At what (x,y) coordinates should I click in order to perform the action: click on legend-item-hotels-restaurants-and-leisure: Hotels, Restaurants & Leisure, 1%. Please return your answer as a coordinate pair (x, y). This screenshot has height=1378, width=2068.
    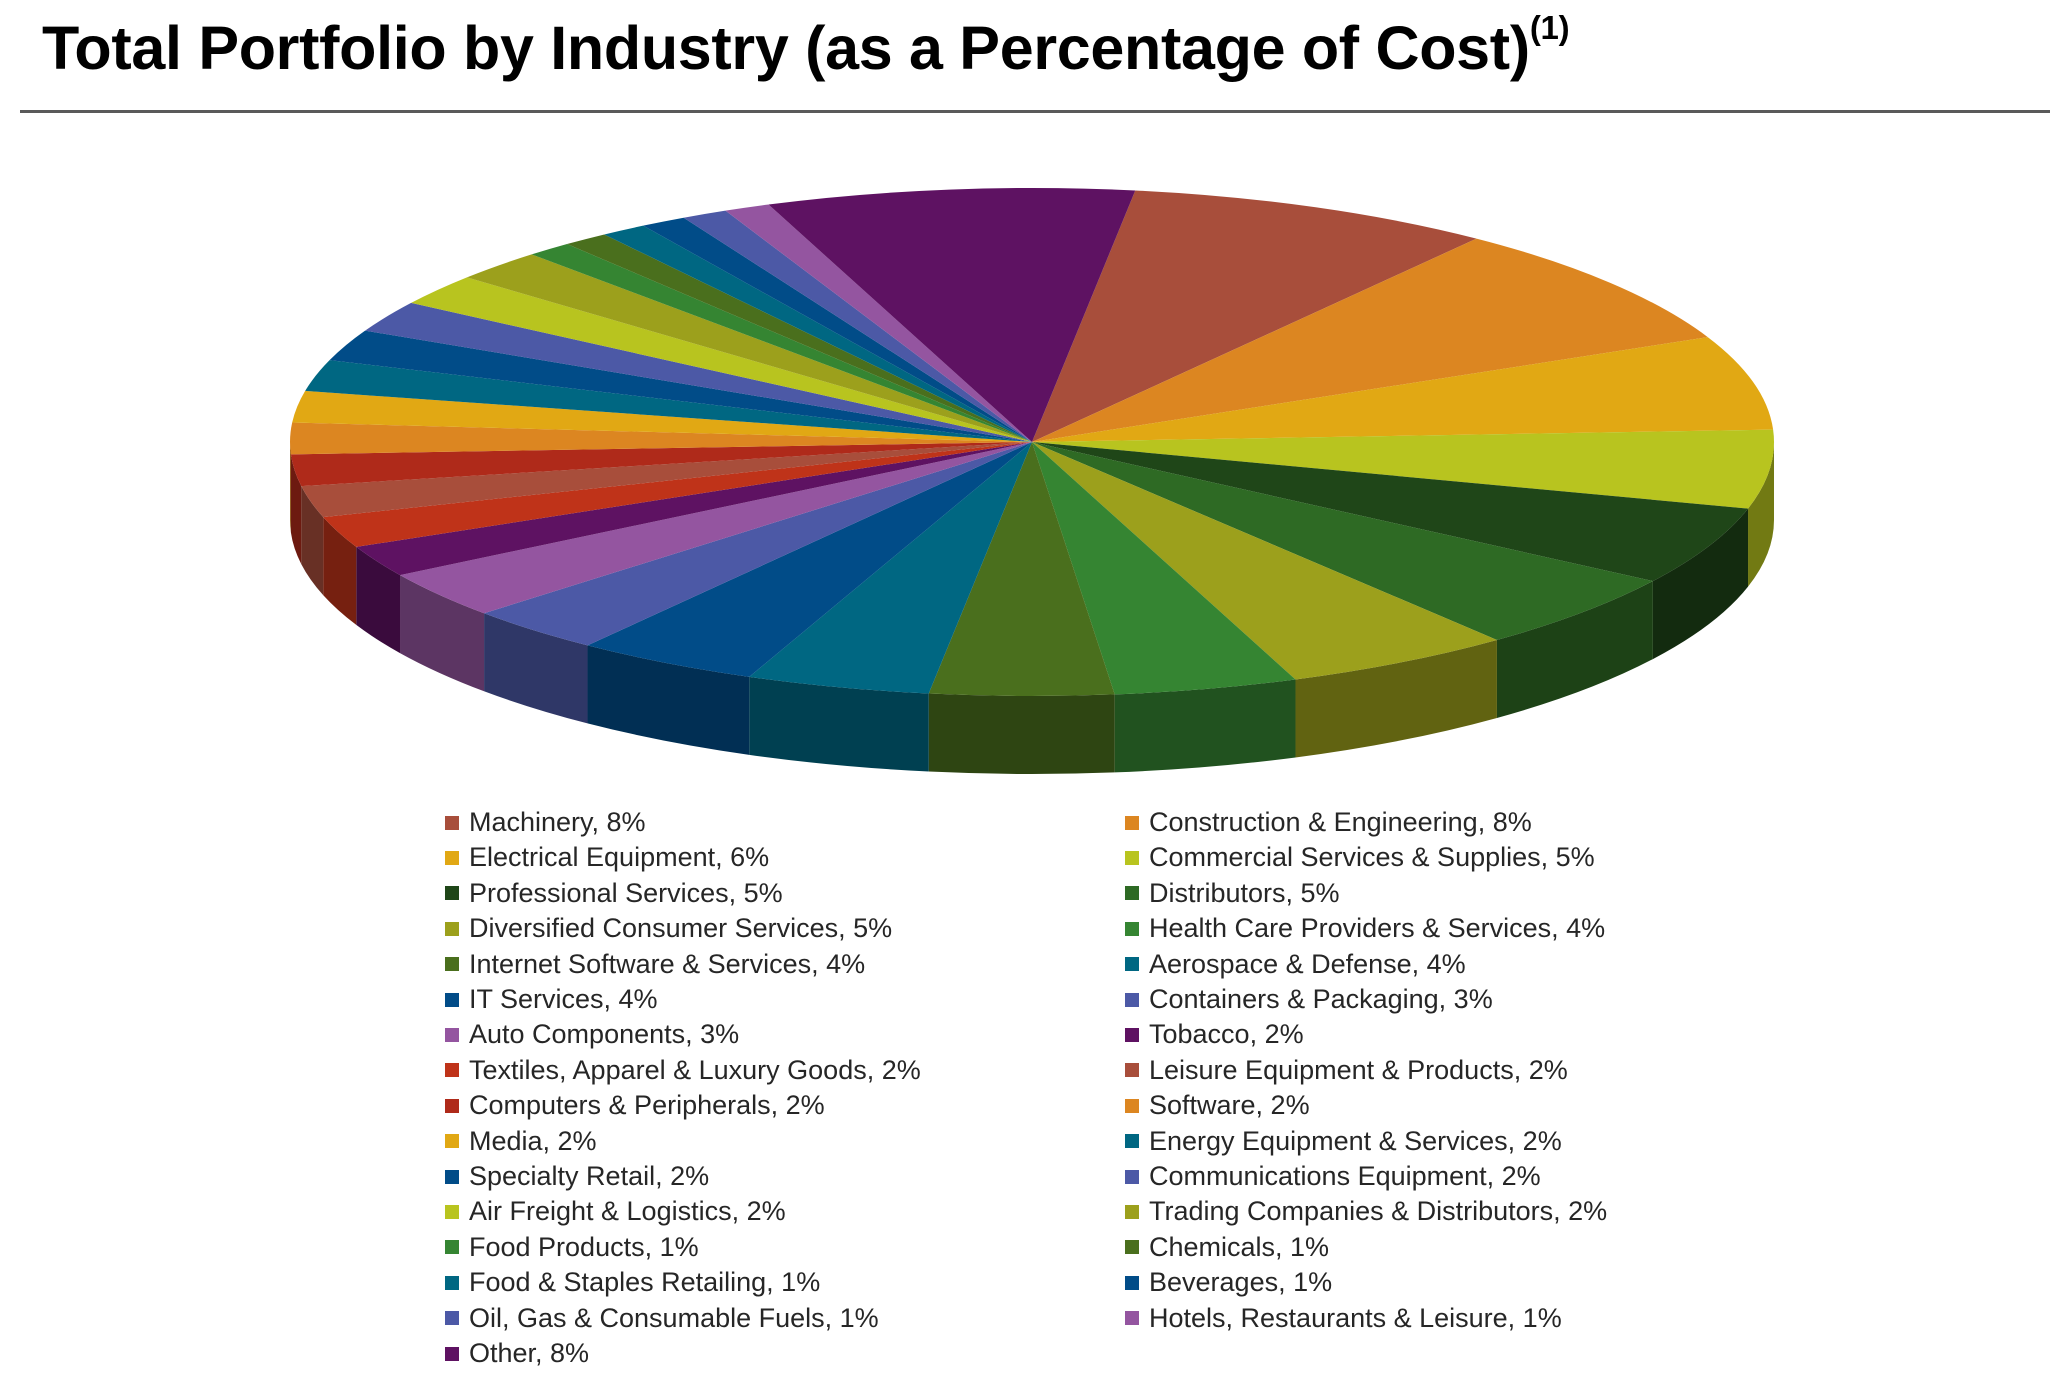
    Looking at the image, I should click on (1343, 1318).